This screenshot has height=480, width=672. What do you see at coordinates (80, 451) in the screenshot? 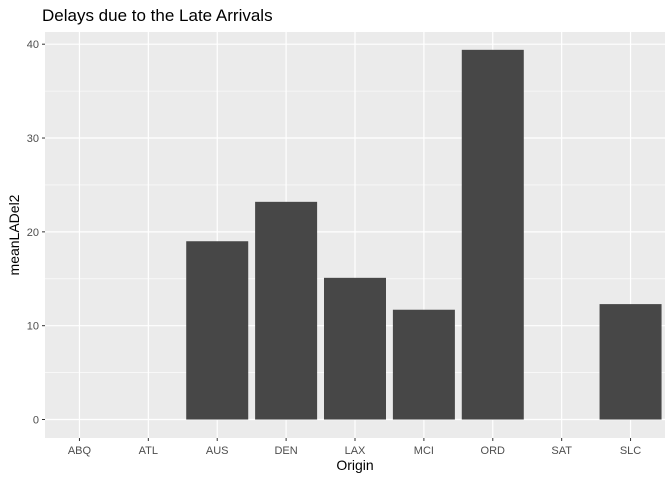
I see `x-tick-label: ABQ` at bounding box center [80, 451].